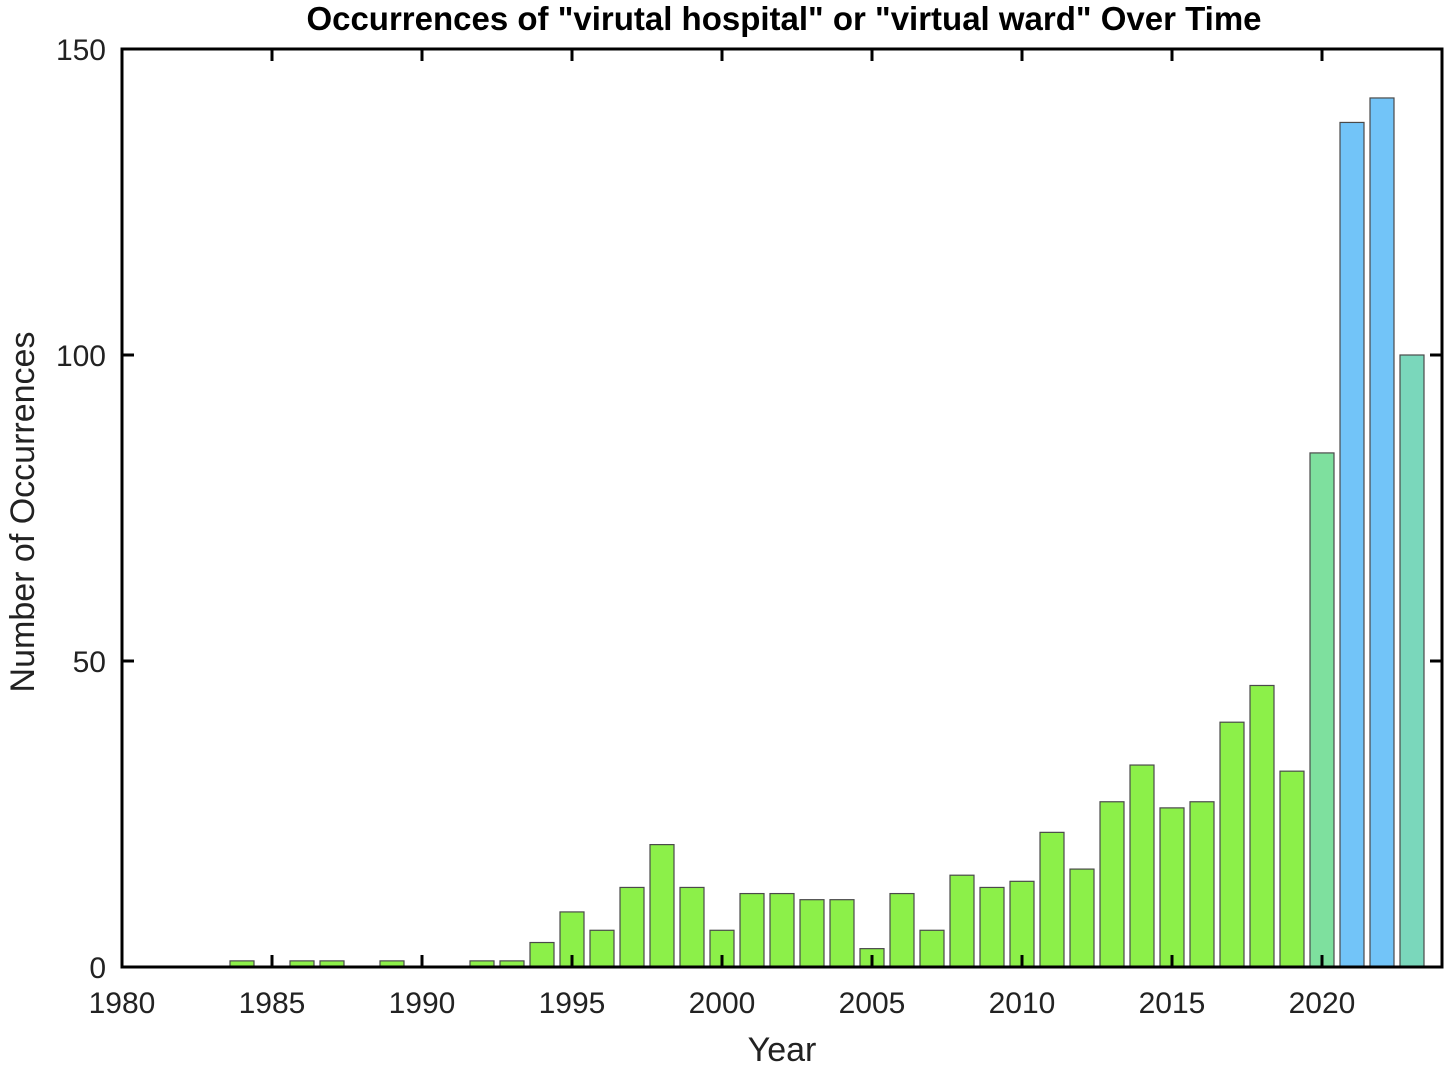  What do you see at coordinates (1172, 887) in the screenshot?
I see `bar-2015` at bounding box center [1172, 887].